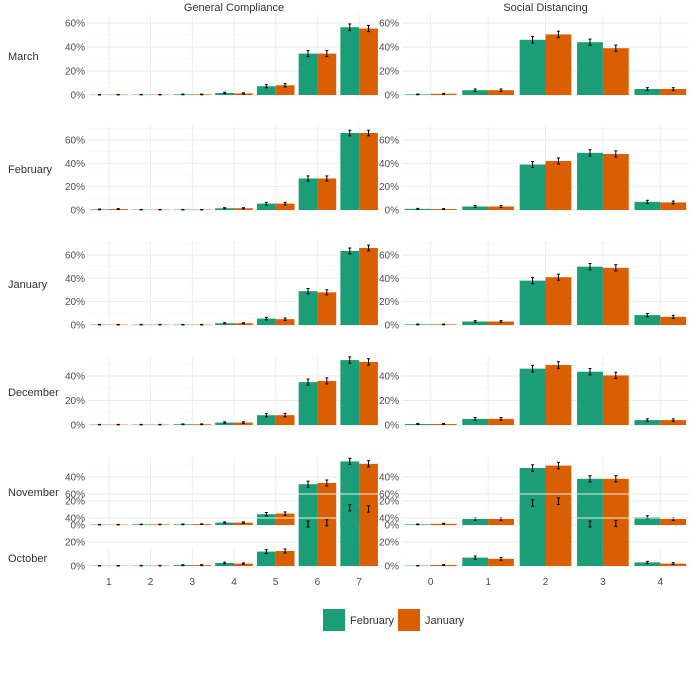 The width and height of the screenshot is (694, 685). Describe the element at coordinates (276, 582) in the screenshot. I see `x-tick-label: 5` at that location.